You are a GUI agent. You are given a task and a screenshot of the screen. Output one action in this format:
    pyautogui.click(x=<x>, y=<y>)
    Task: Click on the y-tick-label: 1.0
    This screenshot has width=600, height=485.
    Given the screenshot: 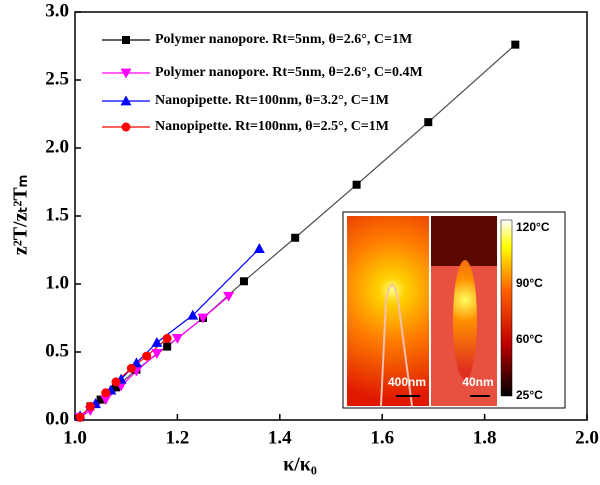 What is the action you would take?
    pyautogui.click(x=57, y=282)
    